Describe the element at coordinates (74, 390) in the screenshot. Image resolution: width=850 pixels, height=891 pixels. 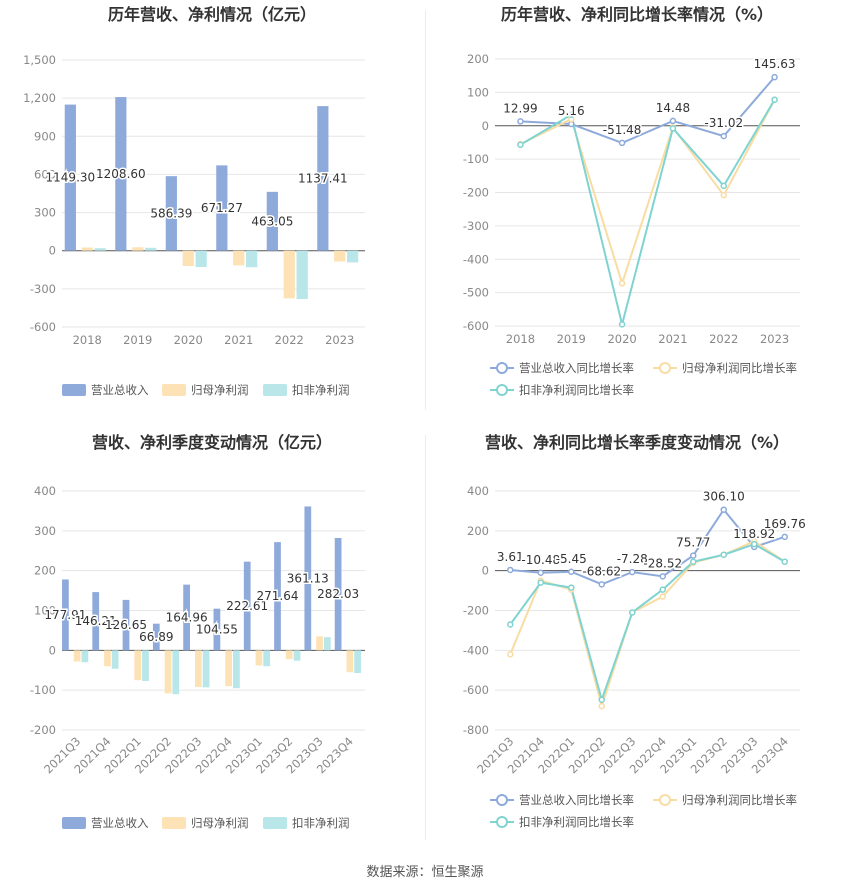
I see `legend-swatch-revenue` at that location.